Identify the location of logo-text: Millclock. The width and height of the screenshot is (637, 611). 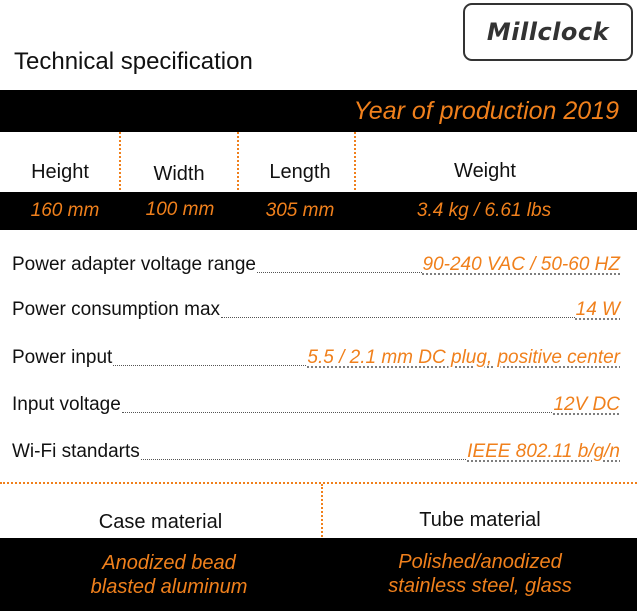
(548, 32).